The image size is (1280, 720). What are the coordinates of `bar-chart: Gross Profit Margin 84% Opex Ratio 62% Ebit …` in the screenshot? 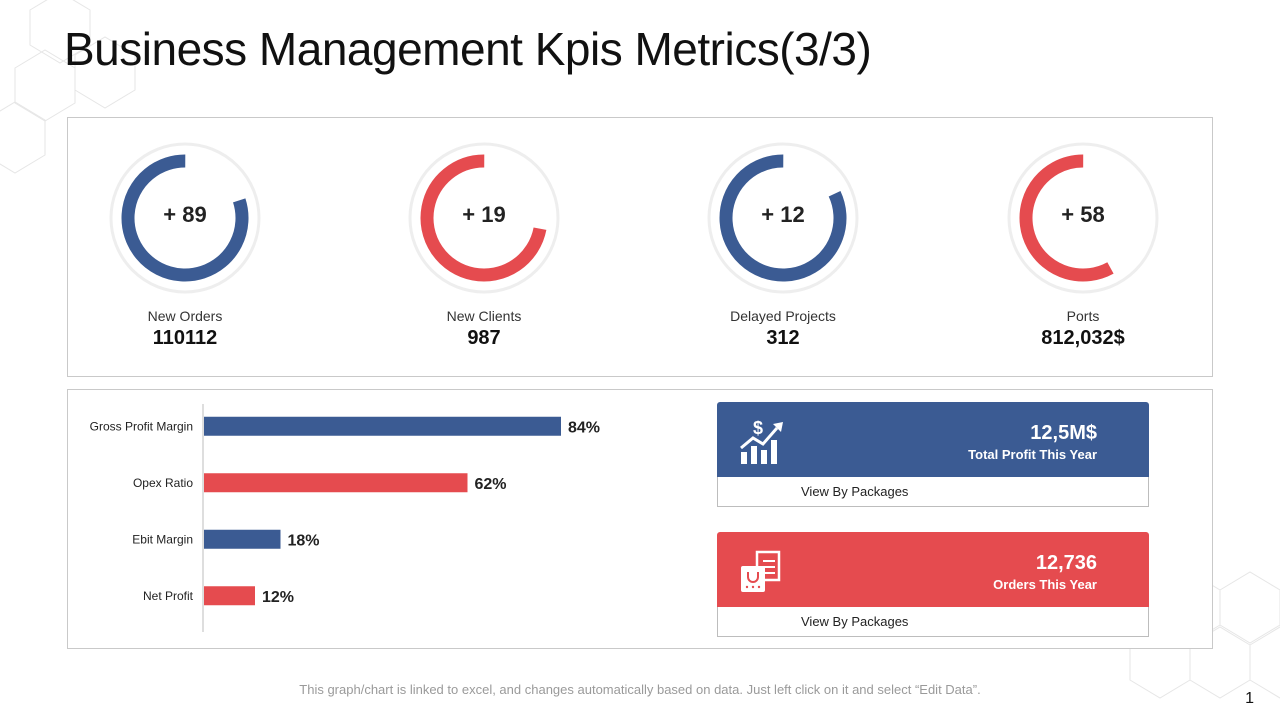 It's located at (345, 518).